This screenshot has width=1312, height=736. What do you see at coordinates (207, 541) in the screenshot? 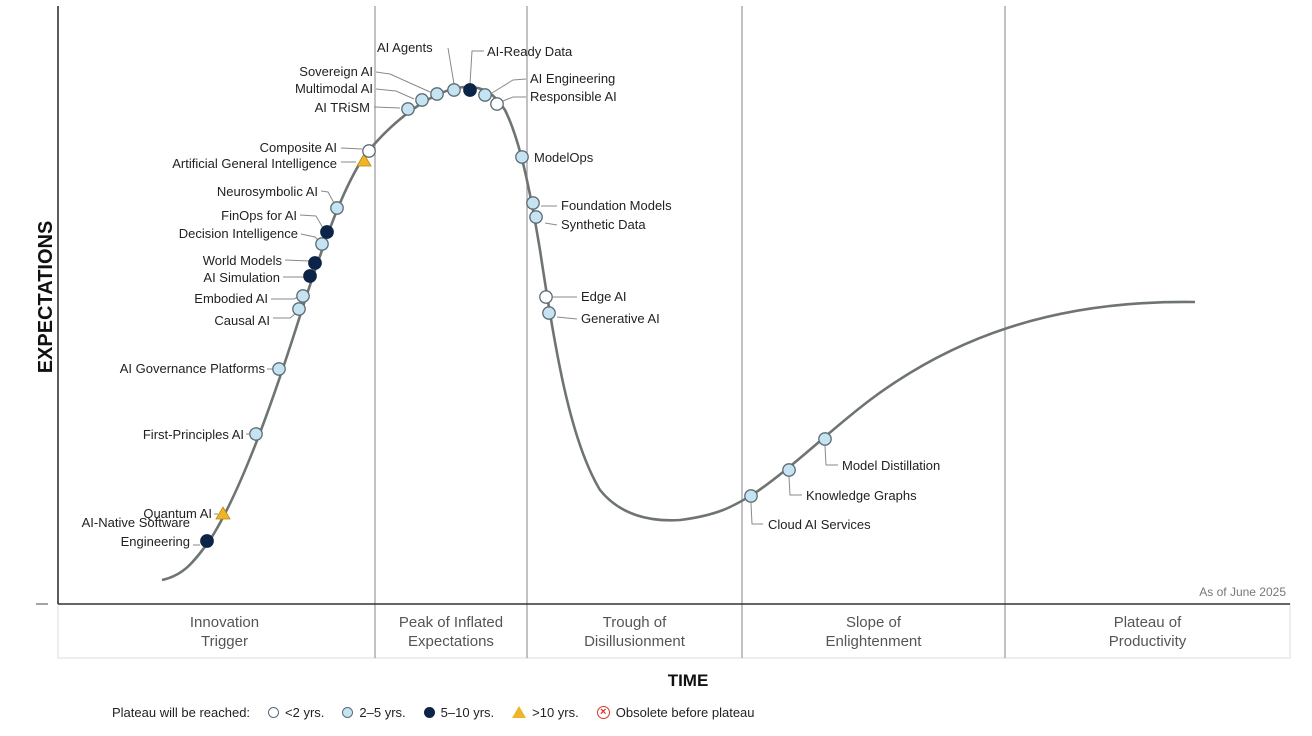
I see `marker-ai-native-software-engineering` at bounding box center [207, 541].